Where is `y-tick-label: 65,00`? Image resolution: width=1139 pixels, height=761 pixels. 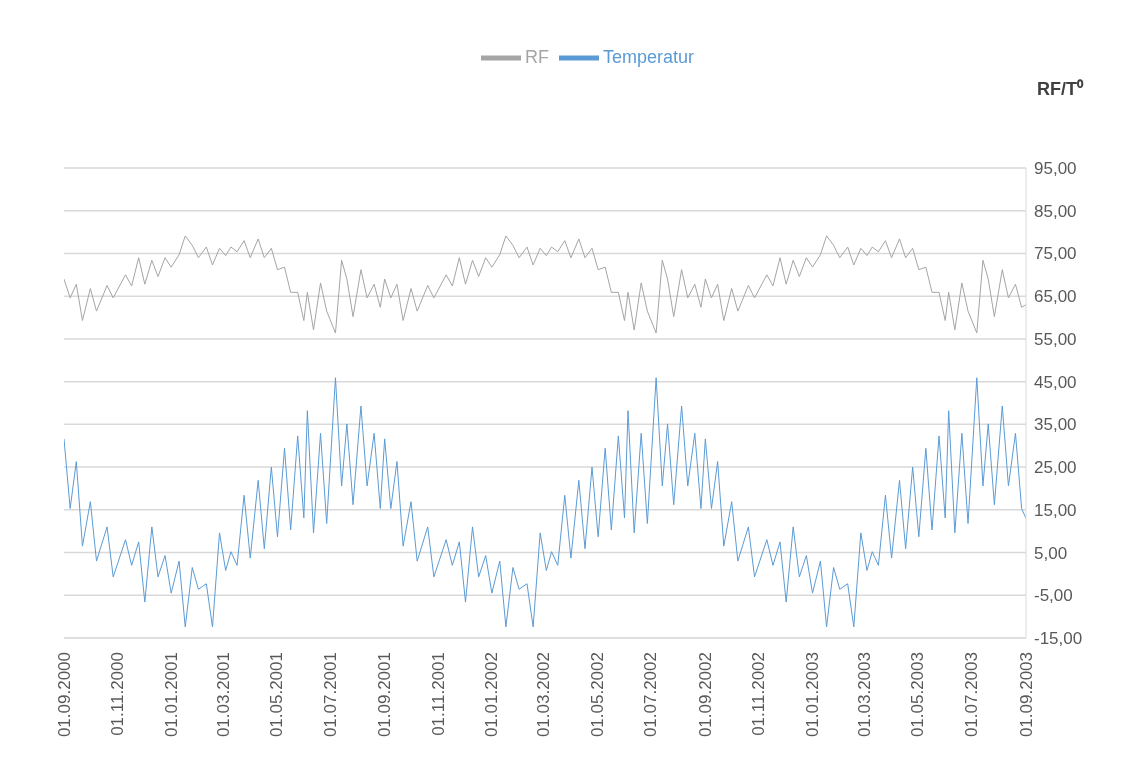
y-tick-label: 65,00 is located at coordinates (1055, 297).